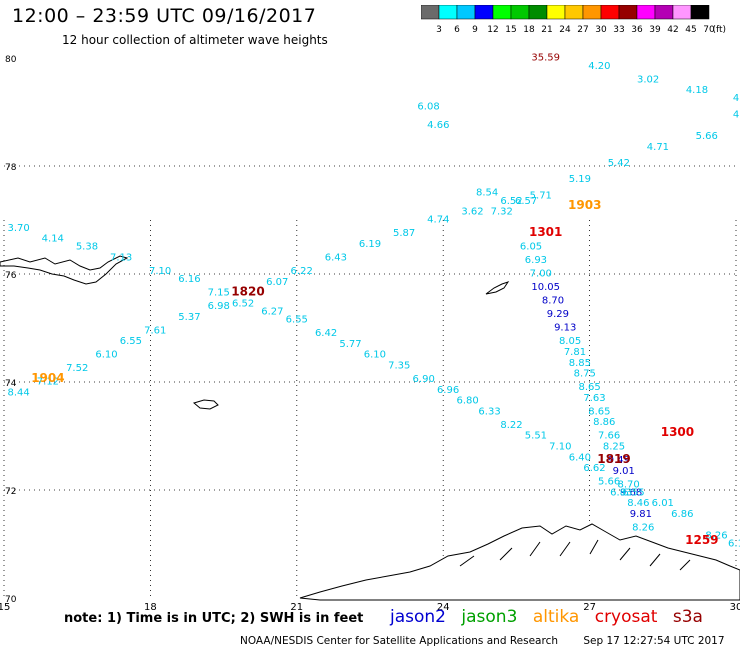  I want to click on legend-label: 12, so click(492, 30).